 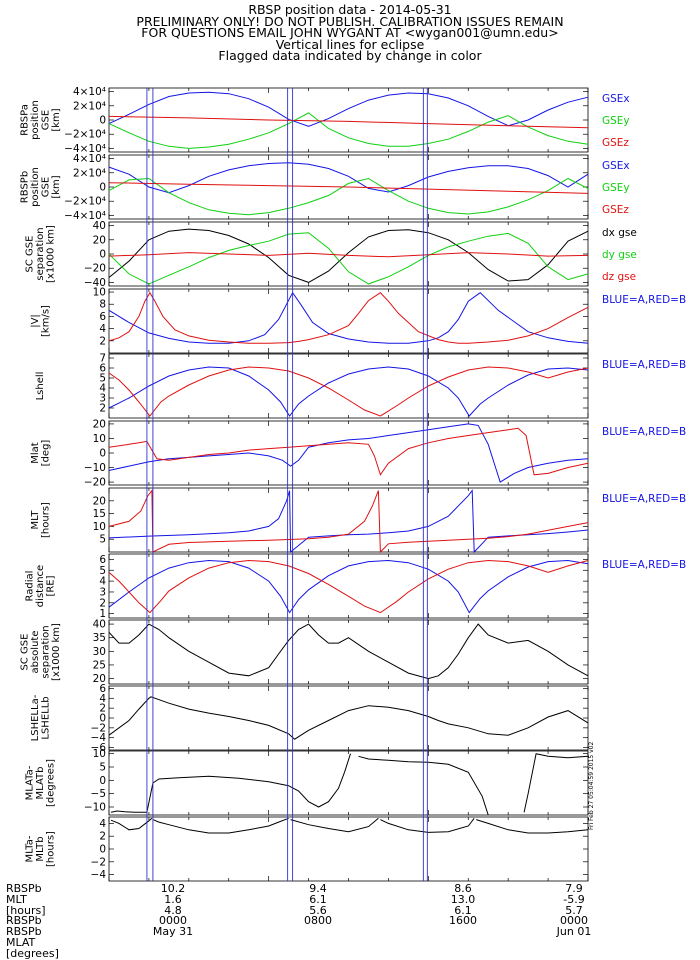 What do you see at coordinates (98, 728) in the screenshot?
I see `y-tick-label: −2` at bounding box center [98, 728].